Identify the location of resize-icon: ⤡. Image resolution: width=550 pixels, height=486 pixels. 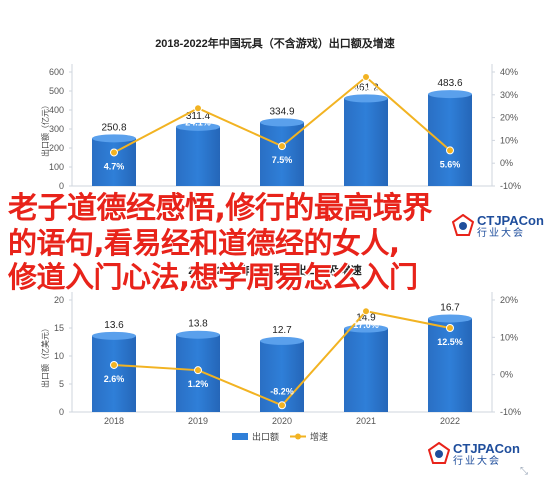
(524, 471).